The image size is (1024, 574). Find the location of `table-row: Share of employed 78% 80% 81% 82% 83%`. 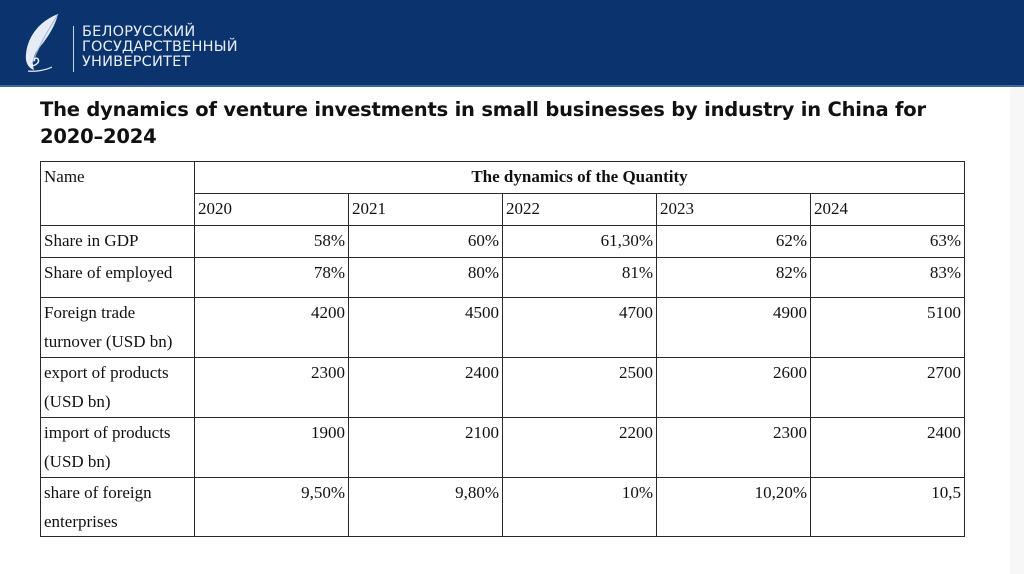

table-row: Share of employed 78% 80% 81% 82% 83% is located at coordinates (502, 277).